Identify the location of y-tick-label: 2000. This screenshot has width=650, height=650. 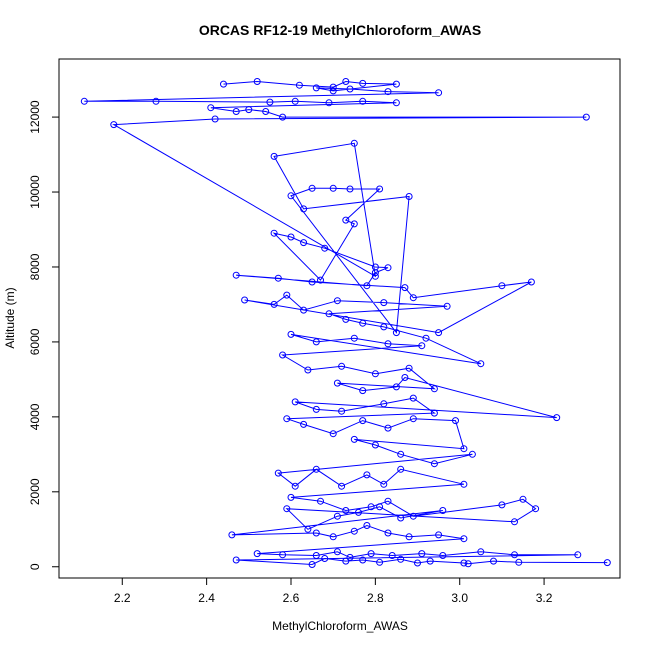
(35, 491).